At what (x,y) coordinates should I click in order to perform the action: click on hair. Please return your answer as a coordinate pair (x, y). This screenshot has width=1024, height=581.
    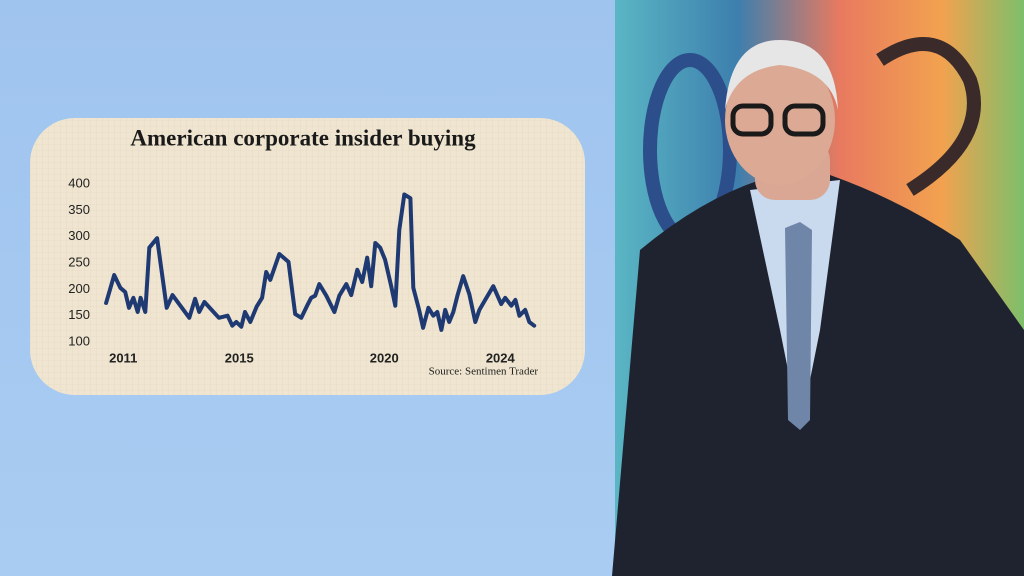
    Looking at the image, I should click on (781, 75).